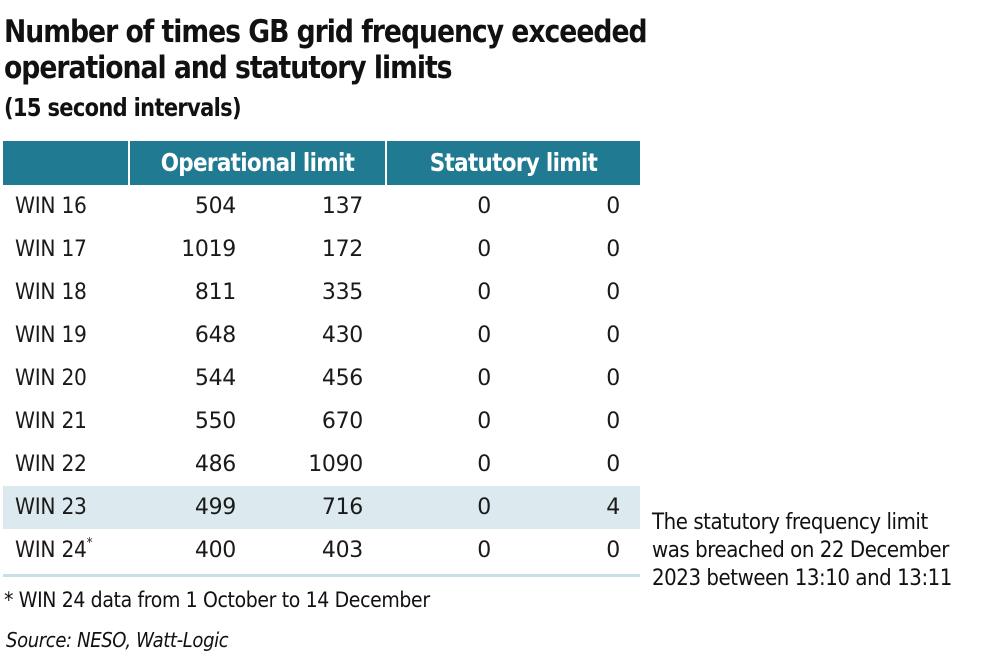 The image size is (1000, 659). I want to click on table-row: WIN 19 648 430 0 0, so click(321, 335).